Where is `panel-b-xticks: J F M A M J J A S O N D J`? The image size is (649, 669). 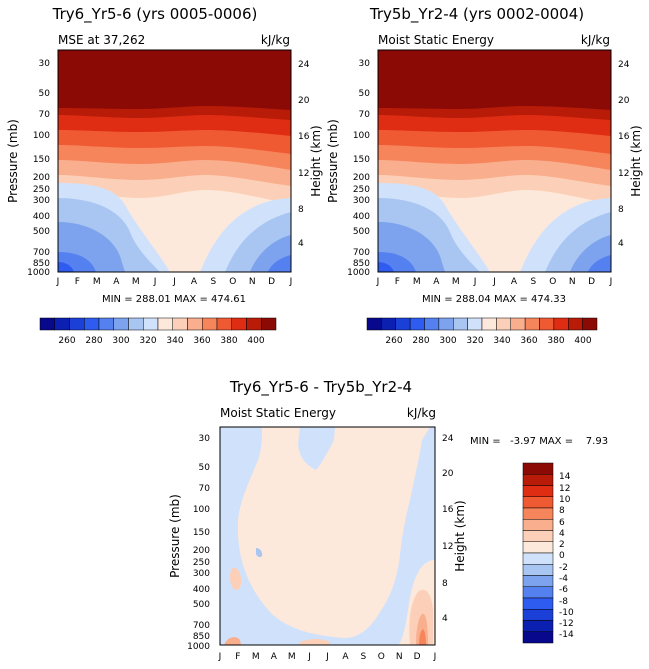 panel-b-xticks: J F M A M J J A S O N D J is located at coordinates (494, 282).